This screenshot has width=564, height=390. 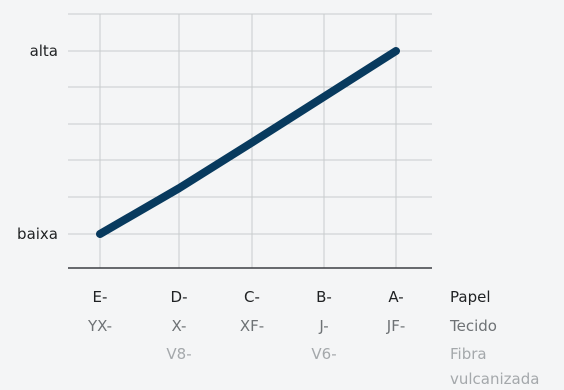 What do you see at coordinates (37, 142) in the screenshot?
I see `y-axis-ticks: baixa alta` at bounding box center [37, 142].